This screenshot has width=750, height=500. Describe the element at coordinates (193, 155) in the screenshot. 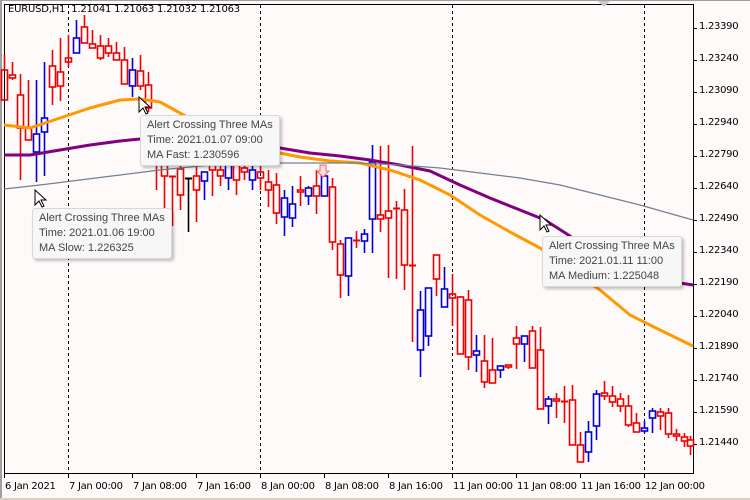

I see `tooltip-value: MA Fast: 1.230596` at that location.